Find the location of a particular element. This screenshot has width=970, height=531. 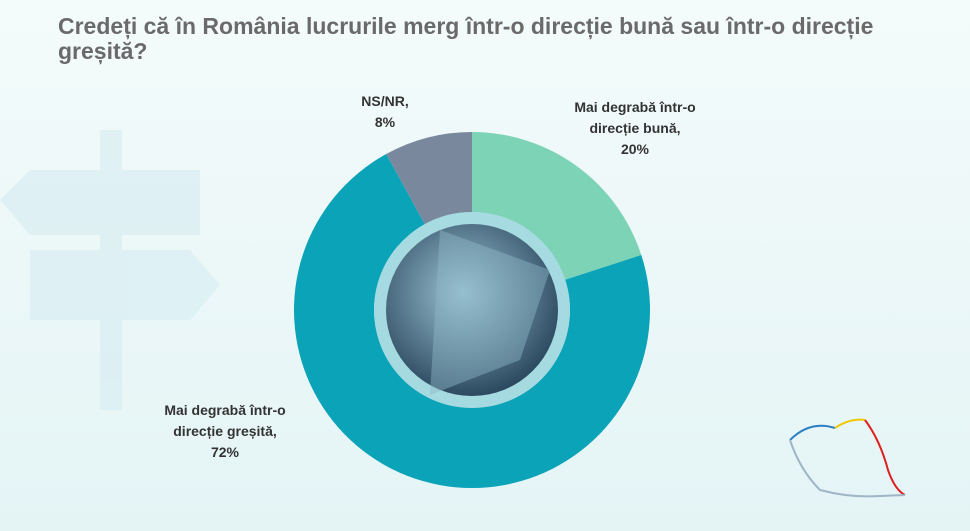

center-orb is located at coordinates (472, 310).